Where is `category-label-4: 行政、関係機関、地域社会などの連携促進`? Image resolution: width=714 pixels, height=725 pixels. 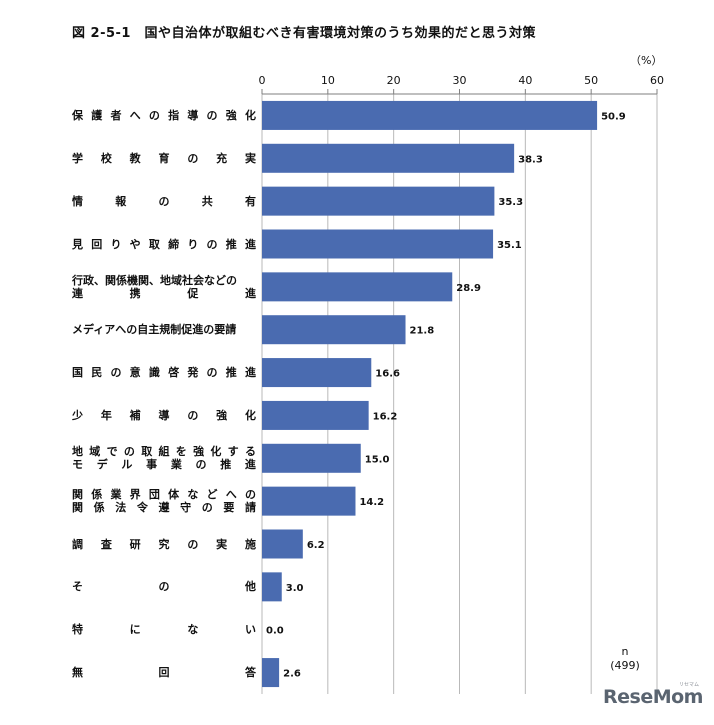
category-label-4: 行政、関係機関、地域社会などの連携促進 is located at coordinates (164, 287).